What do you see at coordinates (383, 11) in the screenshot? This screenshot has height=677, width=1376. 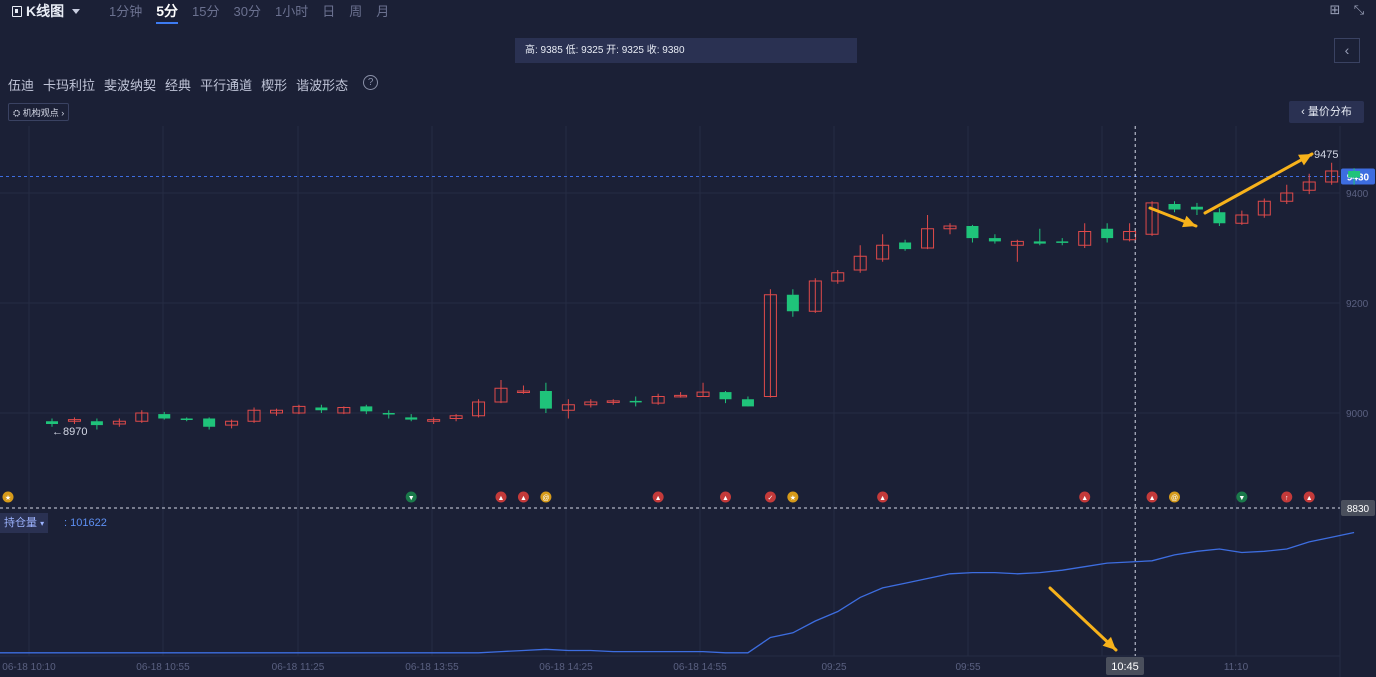 I see `period-tab-7: 月` at bounding box center [383, 11].